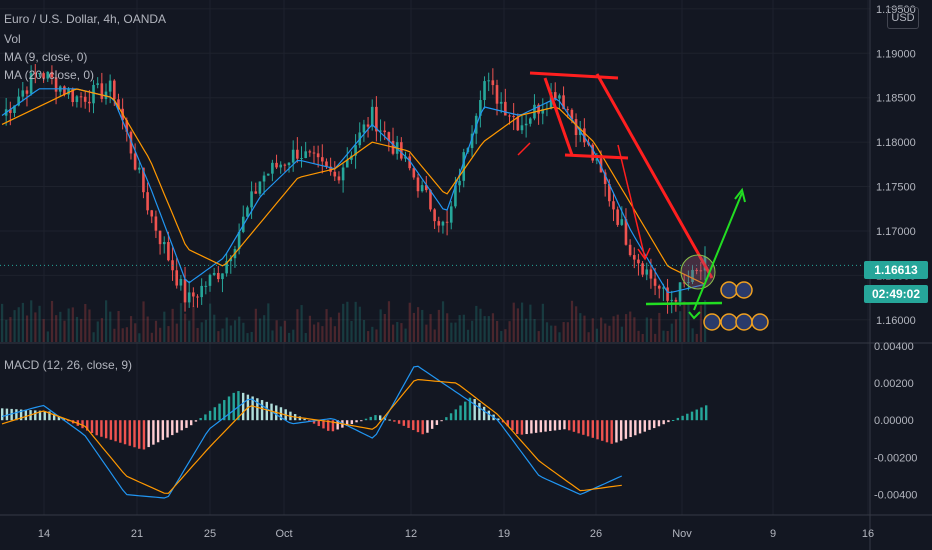 The image size is (932, 550). What do you see at coordinates (46, 57) in the screenshot?
I see `legend-ma9: MA (9, close, 0)` at bounding box center [46, 57].